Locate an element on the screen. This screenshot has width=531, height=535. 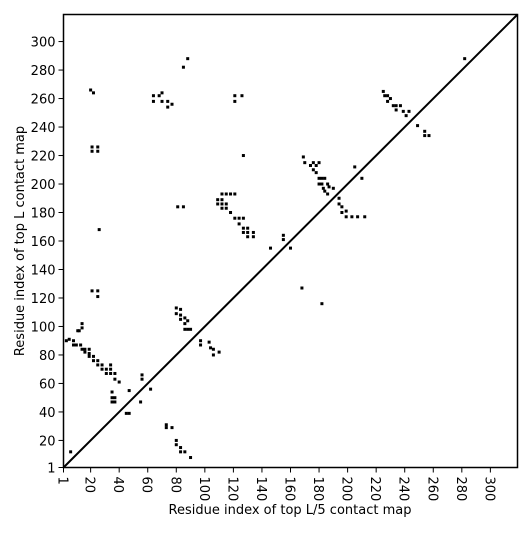
x-tick-label: 240 is located at coordinates (403, 489).